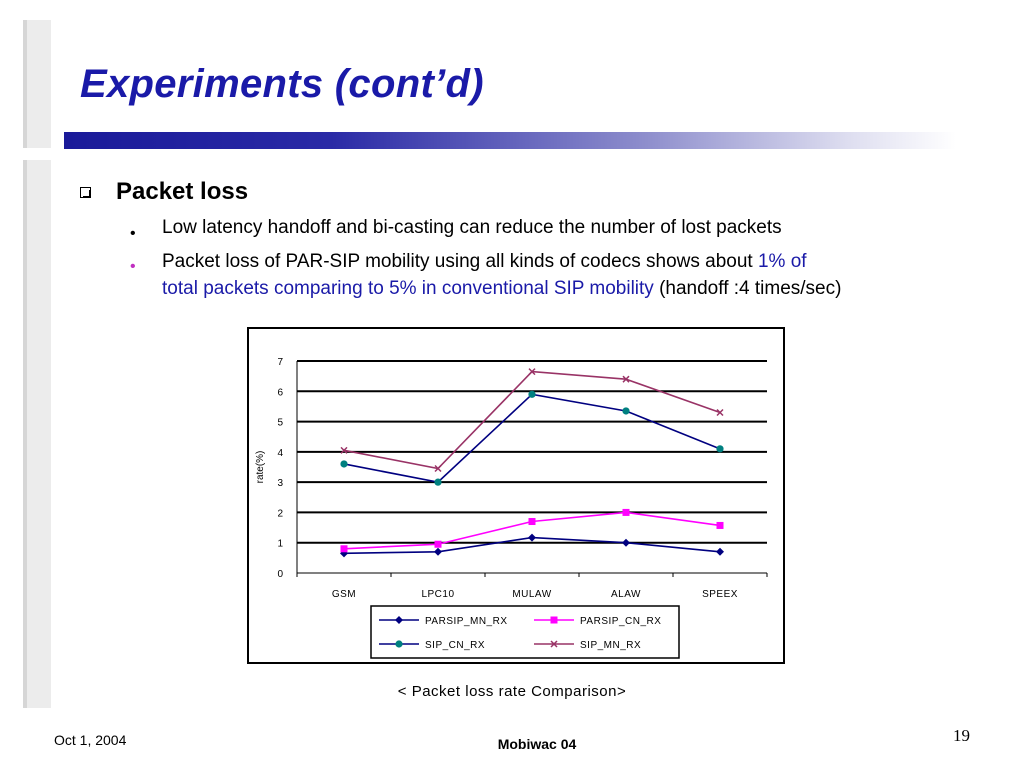 The height and width of the screenshot is (768, 1024). Describe the element at coordinates (720, 594) in the screenshot. I see `x-tick-label: SPEEX` at that location.